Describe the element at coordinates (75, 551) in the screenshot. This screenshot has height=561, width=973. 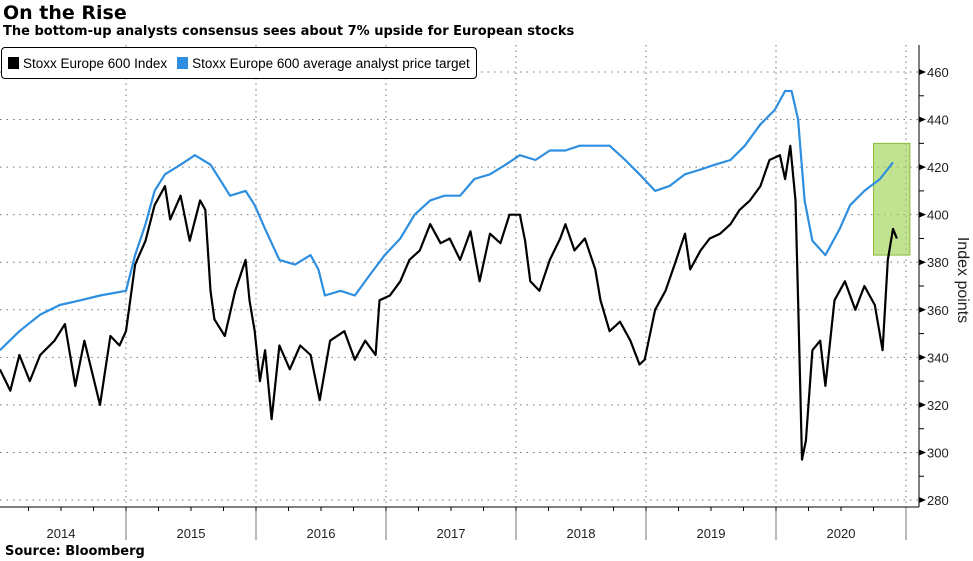
I see `source-note: Source: Bloomberg` at that location.